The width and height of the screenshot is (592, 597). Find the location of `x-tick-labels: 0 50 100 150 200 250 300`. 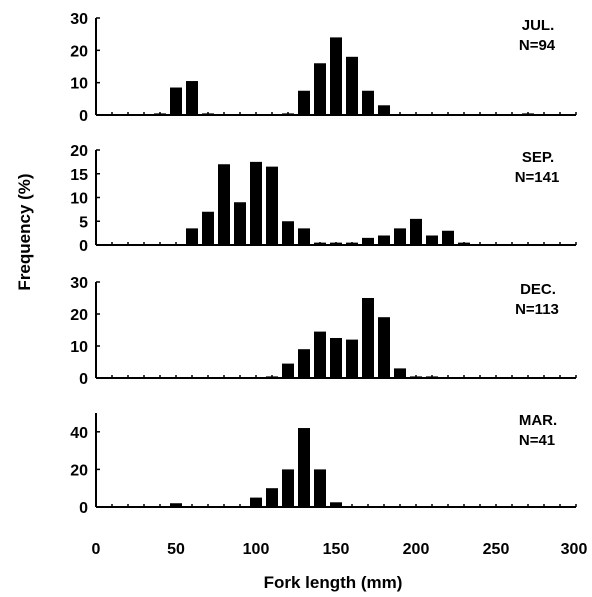

x-tick-labels: 0 50 100 150 200 250 300 is located at coordinates (340, 549).